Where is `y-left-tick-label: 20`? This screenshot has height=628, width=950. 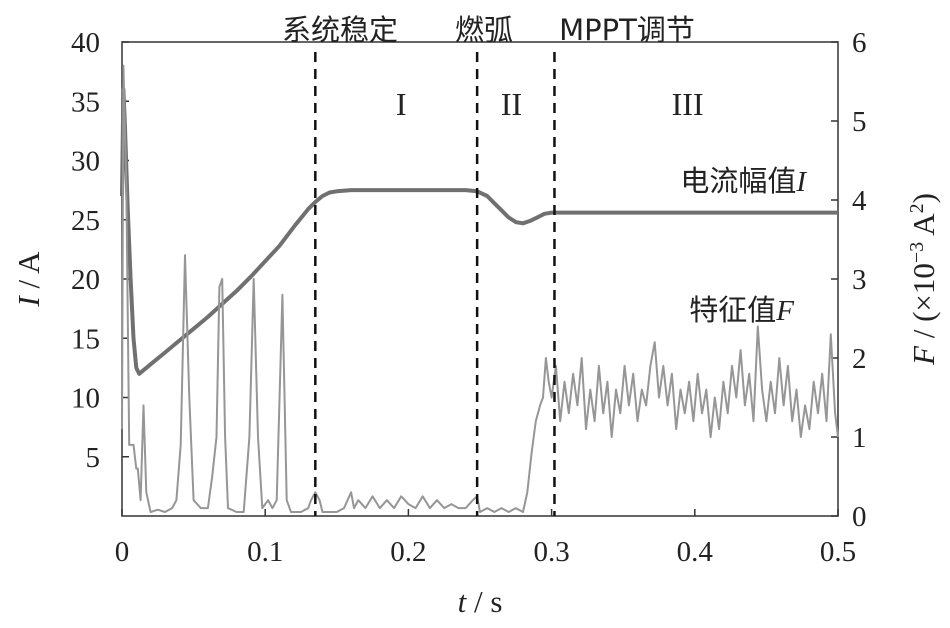 y-left-tick-label: 20 is located at coordinates (85, 280).